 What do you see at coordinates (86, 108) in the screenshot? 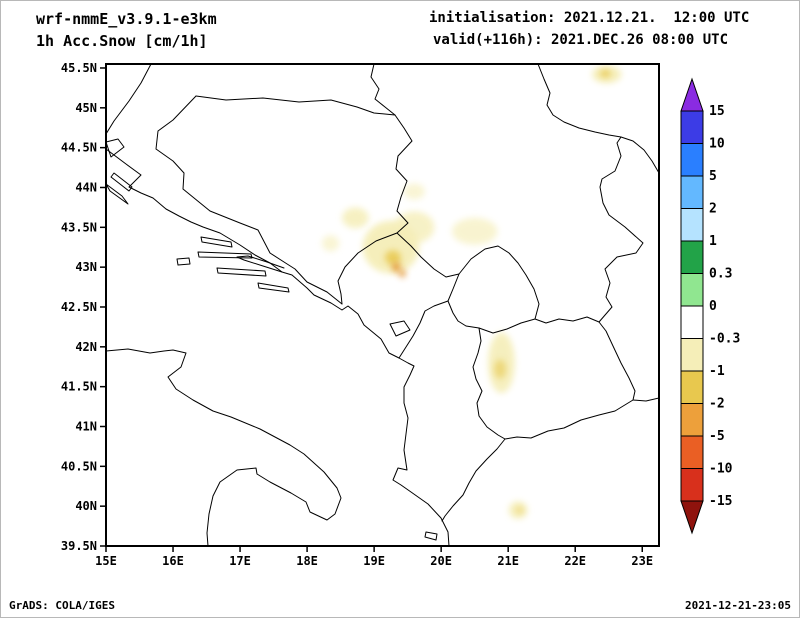
I see `y-axis-label: 45N` at bounding box center [86, 108].